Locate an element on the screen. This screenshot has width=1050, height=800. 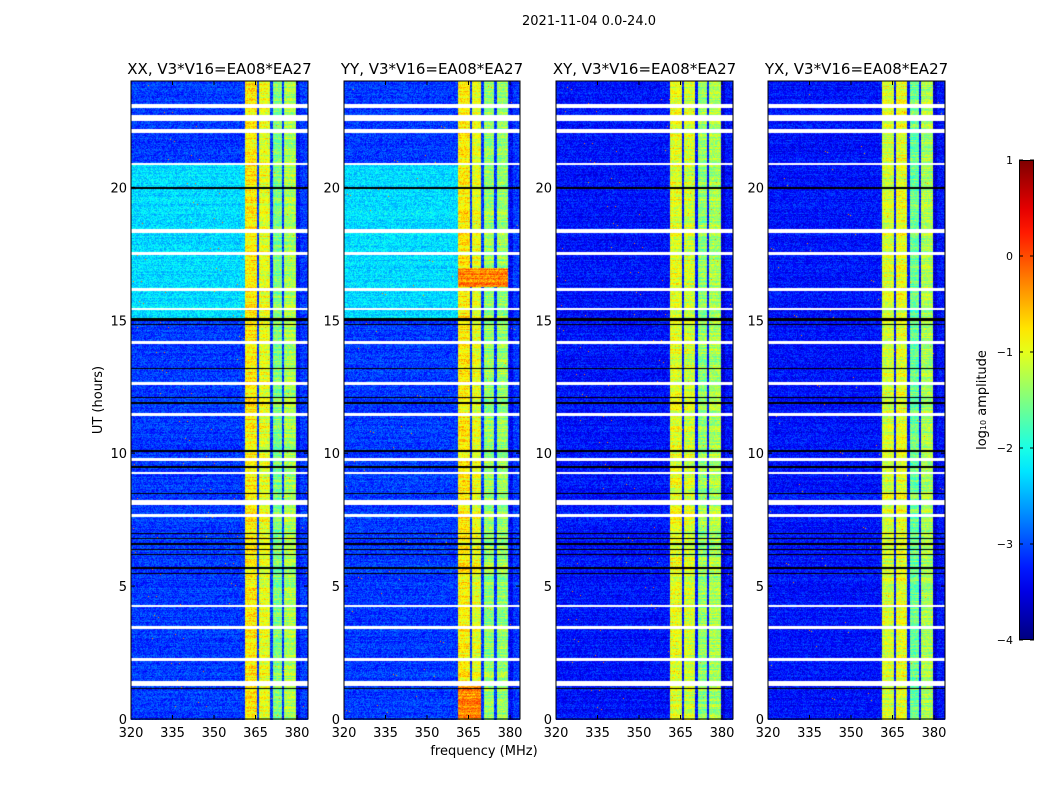
colorbar-tick-label: 0 is located at coordinates (1009, 256).